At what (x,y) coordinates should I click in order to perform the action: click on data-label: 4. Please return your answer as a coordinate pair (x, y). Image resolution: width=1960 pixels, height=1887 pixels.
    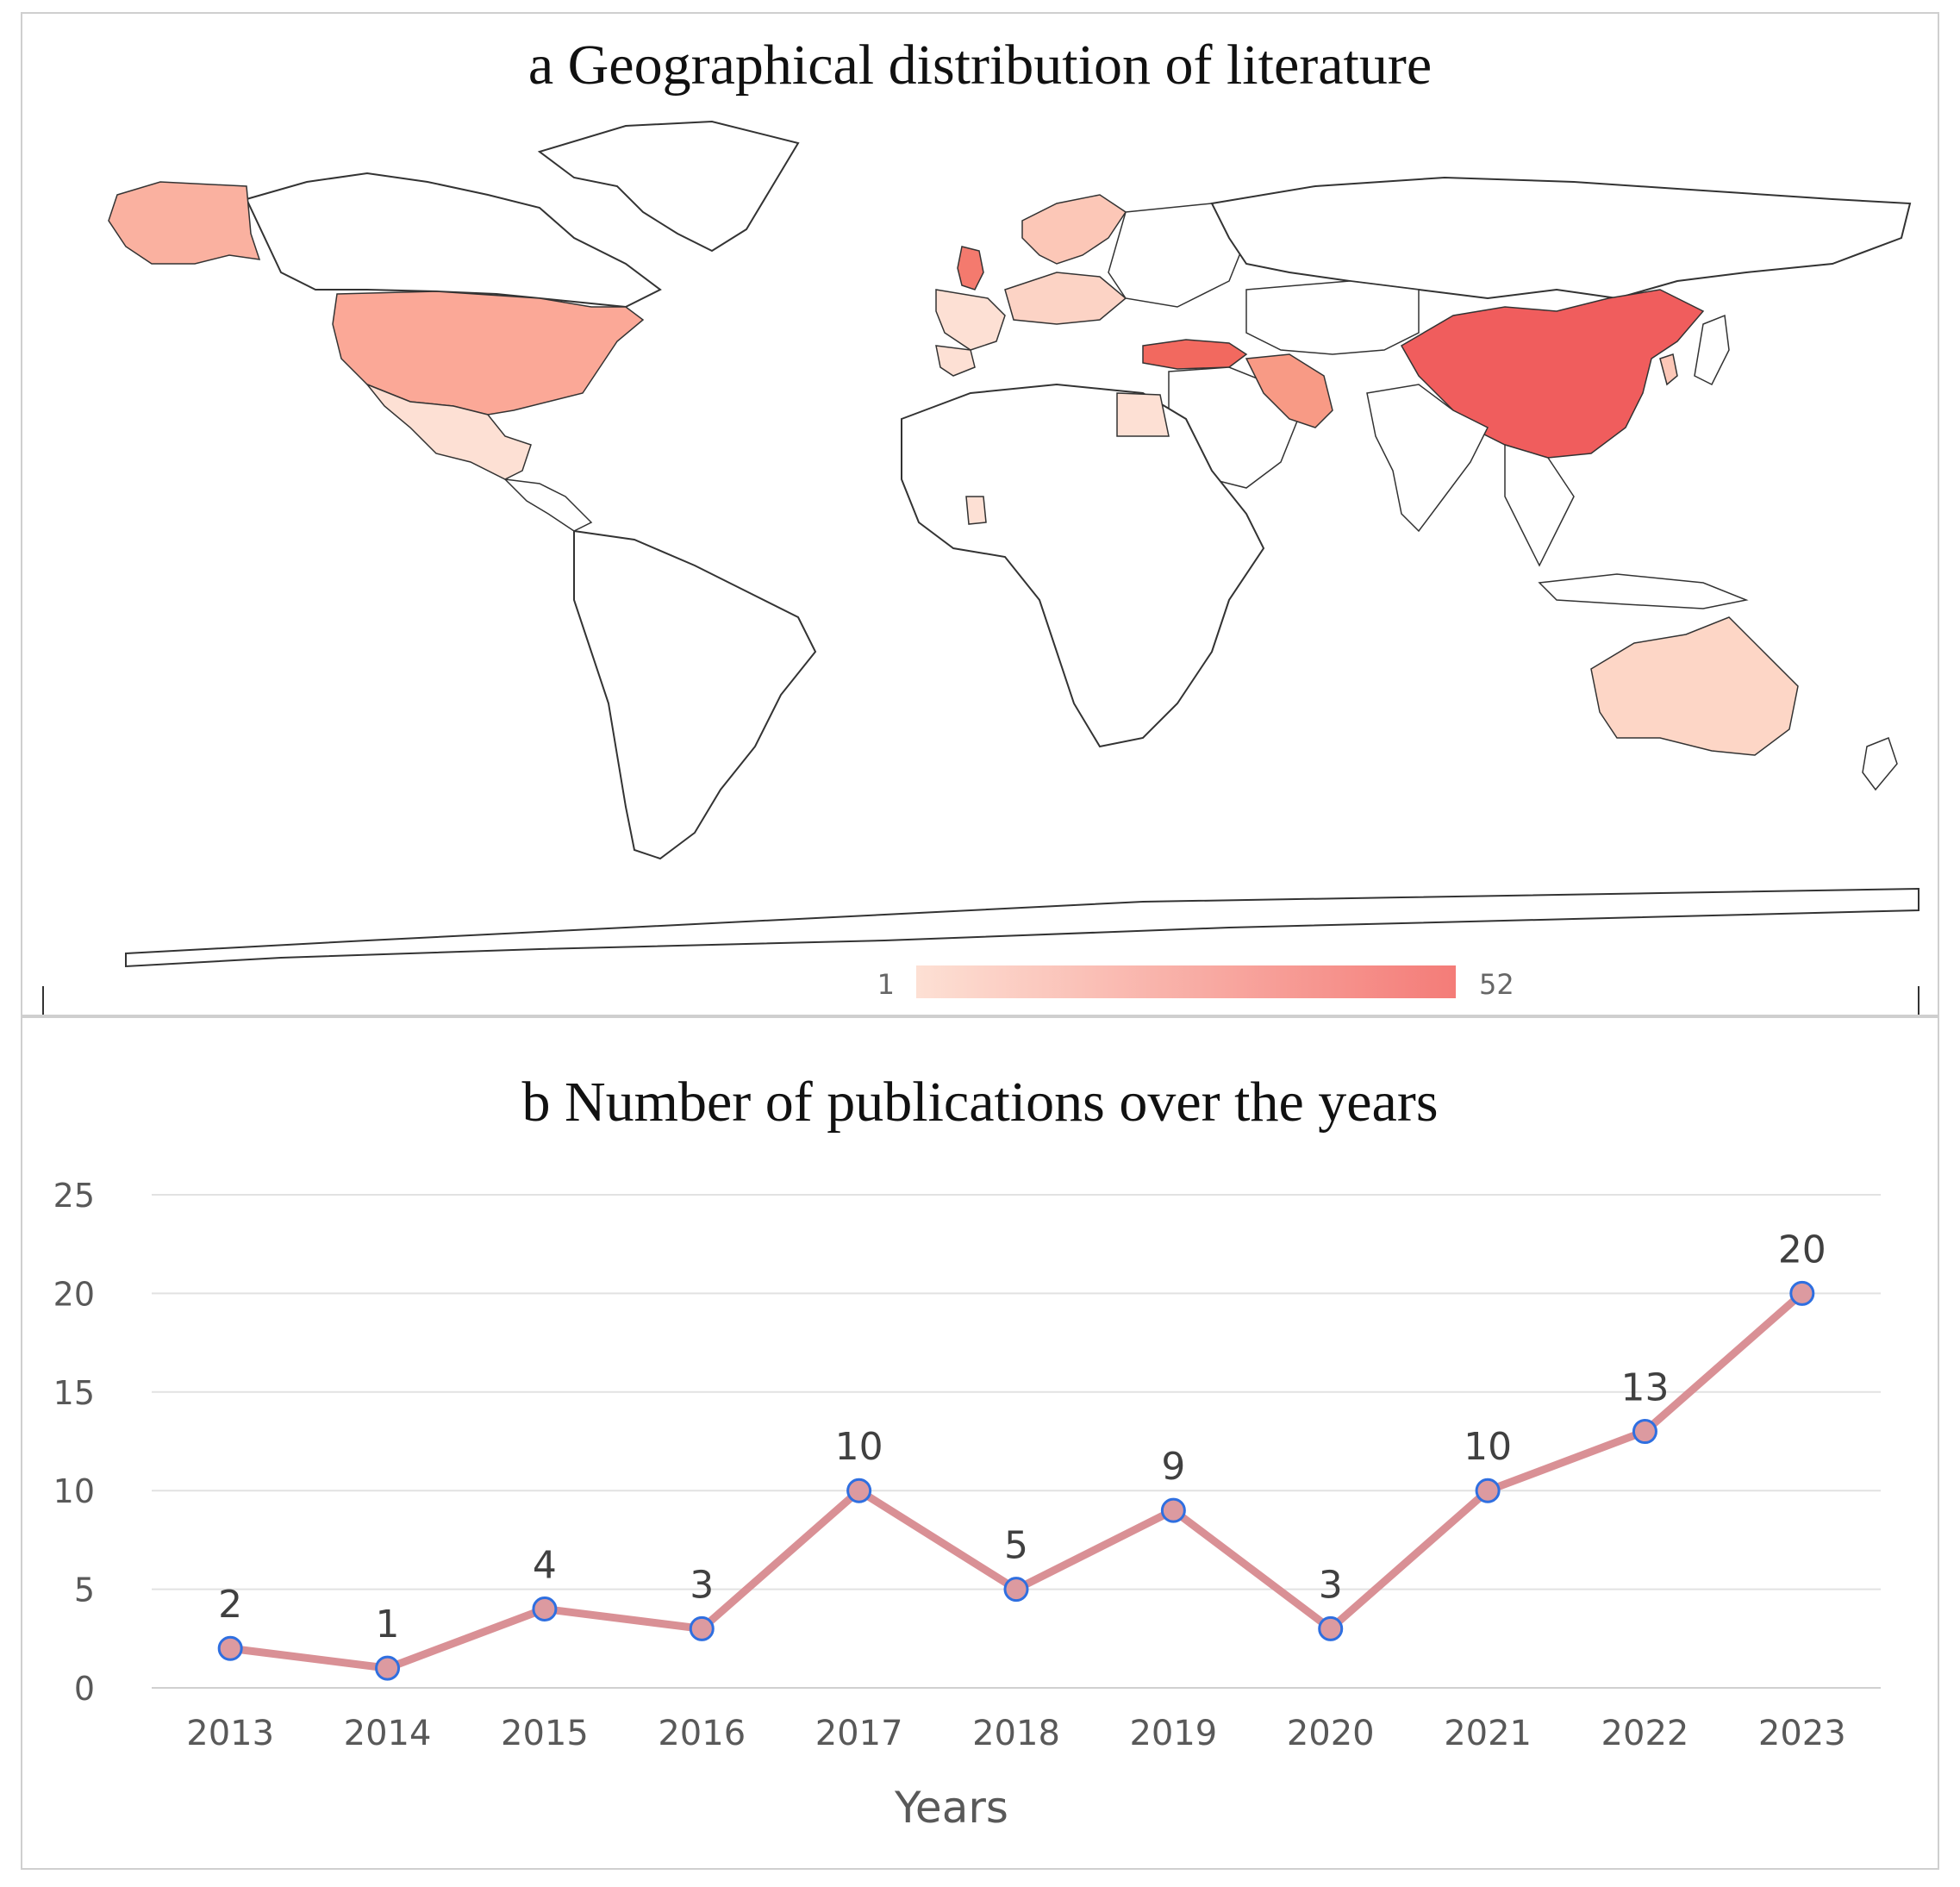
    Looking at the image, I should click on (545, 1565).